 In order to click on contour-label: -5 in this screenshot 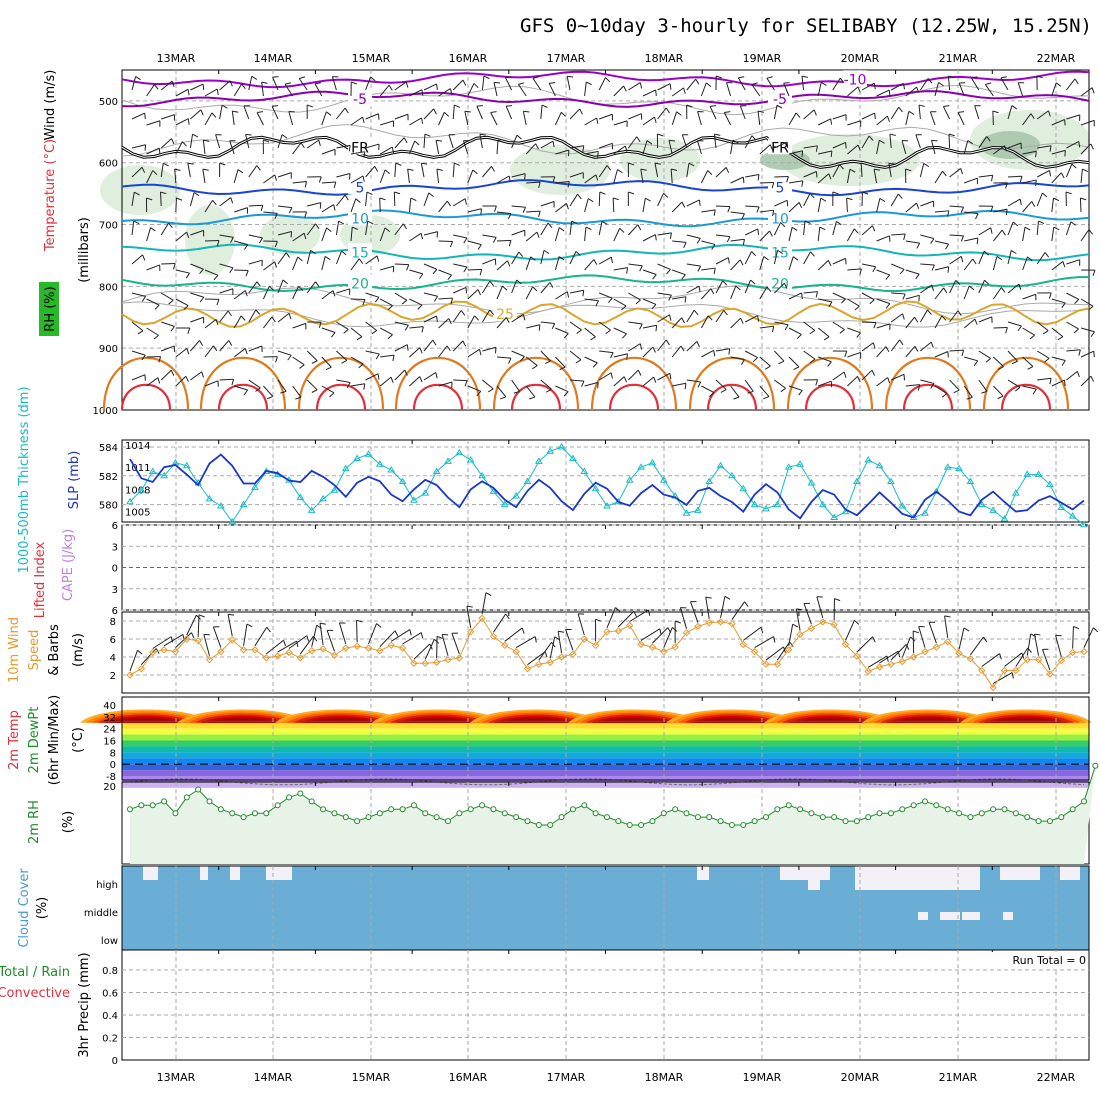, I will do `click(360, 100)`.